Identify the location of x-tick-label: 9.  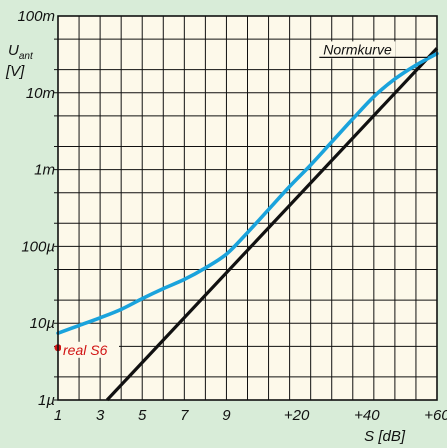
(226, 415).